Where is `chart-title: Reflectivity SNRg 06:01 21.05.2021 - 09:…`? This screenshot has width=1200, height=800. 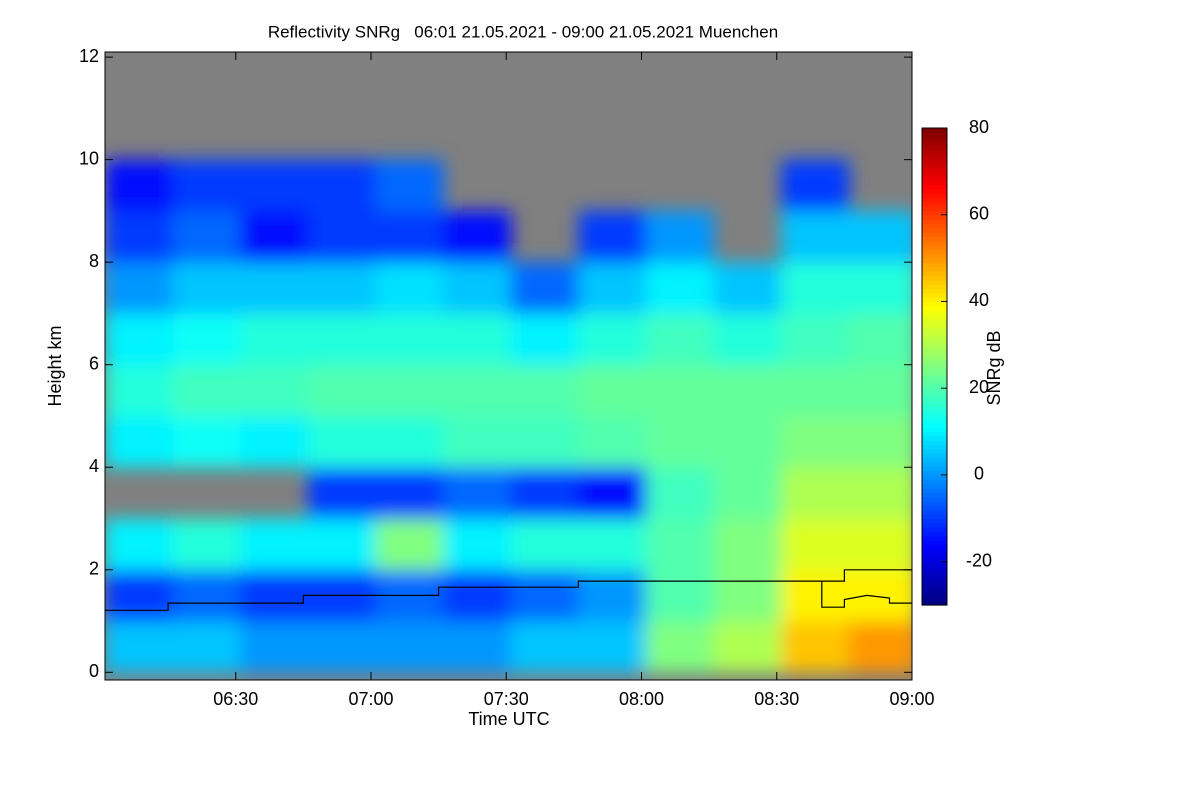
chart-title: Reflectivity SNRg 06:01 21.05.2021 - 09:… is located at coordinates (523, 31).